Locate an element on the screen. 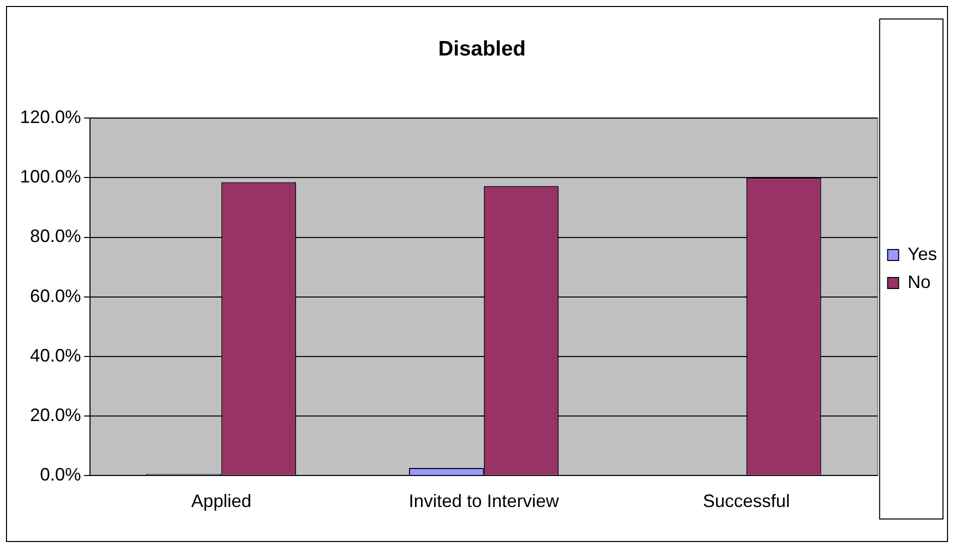  legend-label: No is located at coordinates (919, 282).